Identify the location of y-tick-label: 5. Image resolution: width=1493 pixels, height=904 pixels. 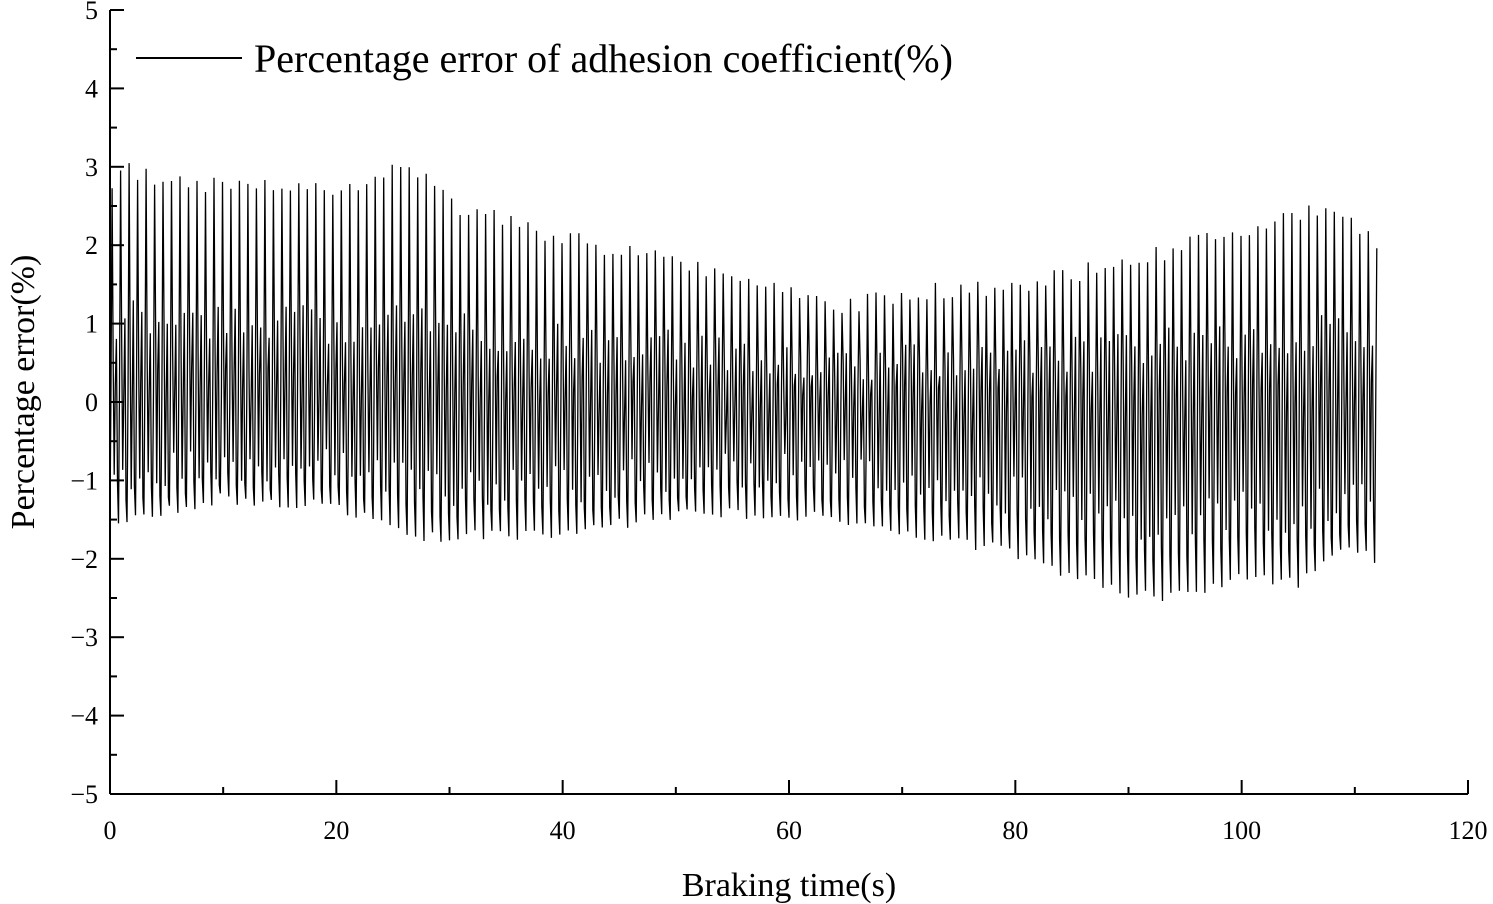
(91, 12).